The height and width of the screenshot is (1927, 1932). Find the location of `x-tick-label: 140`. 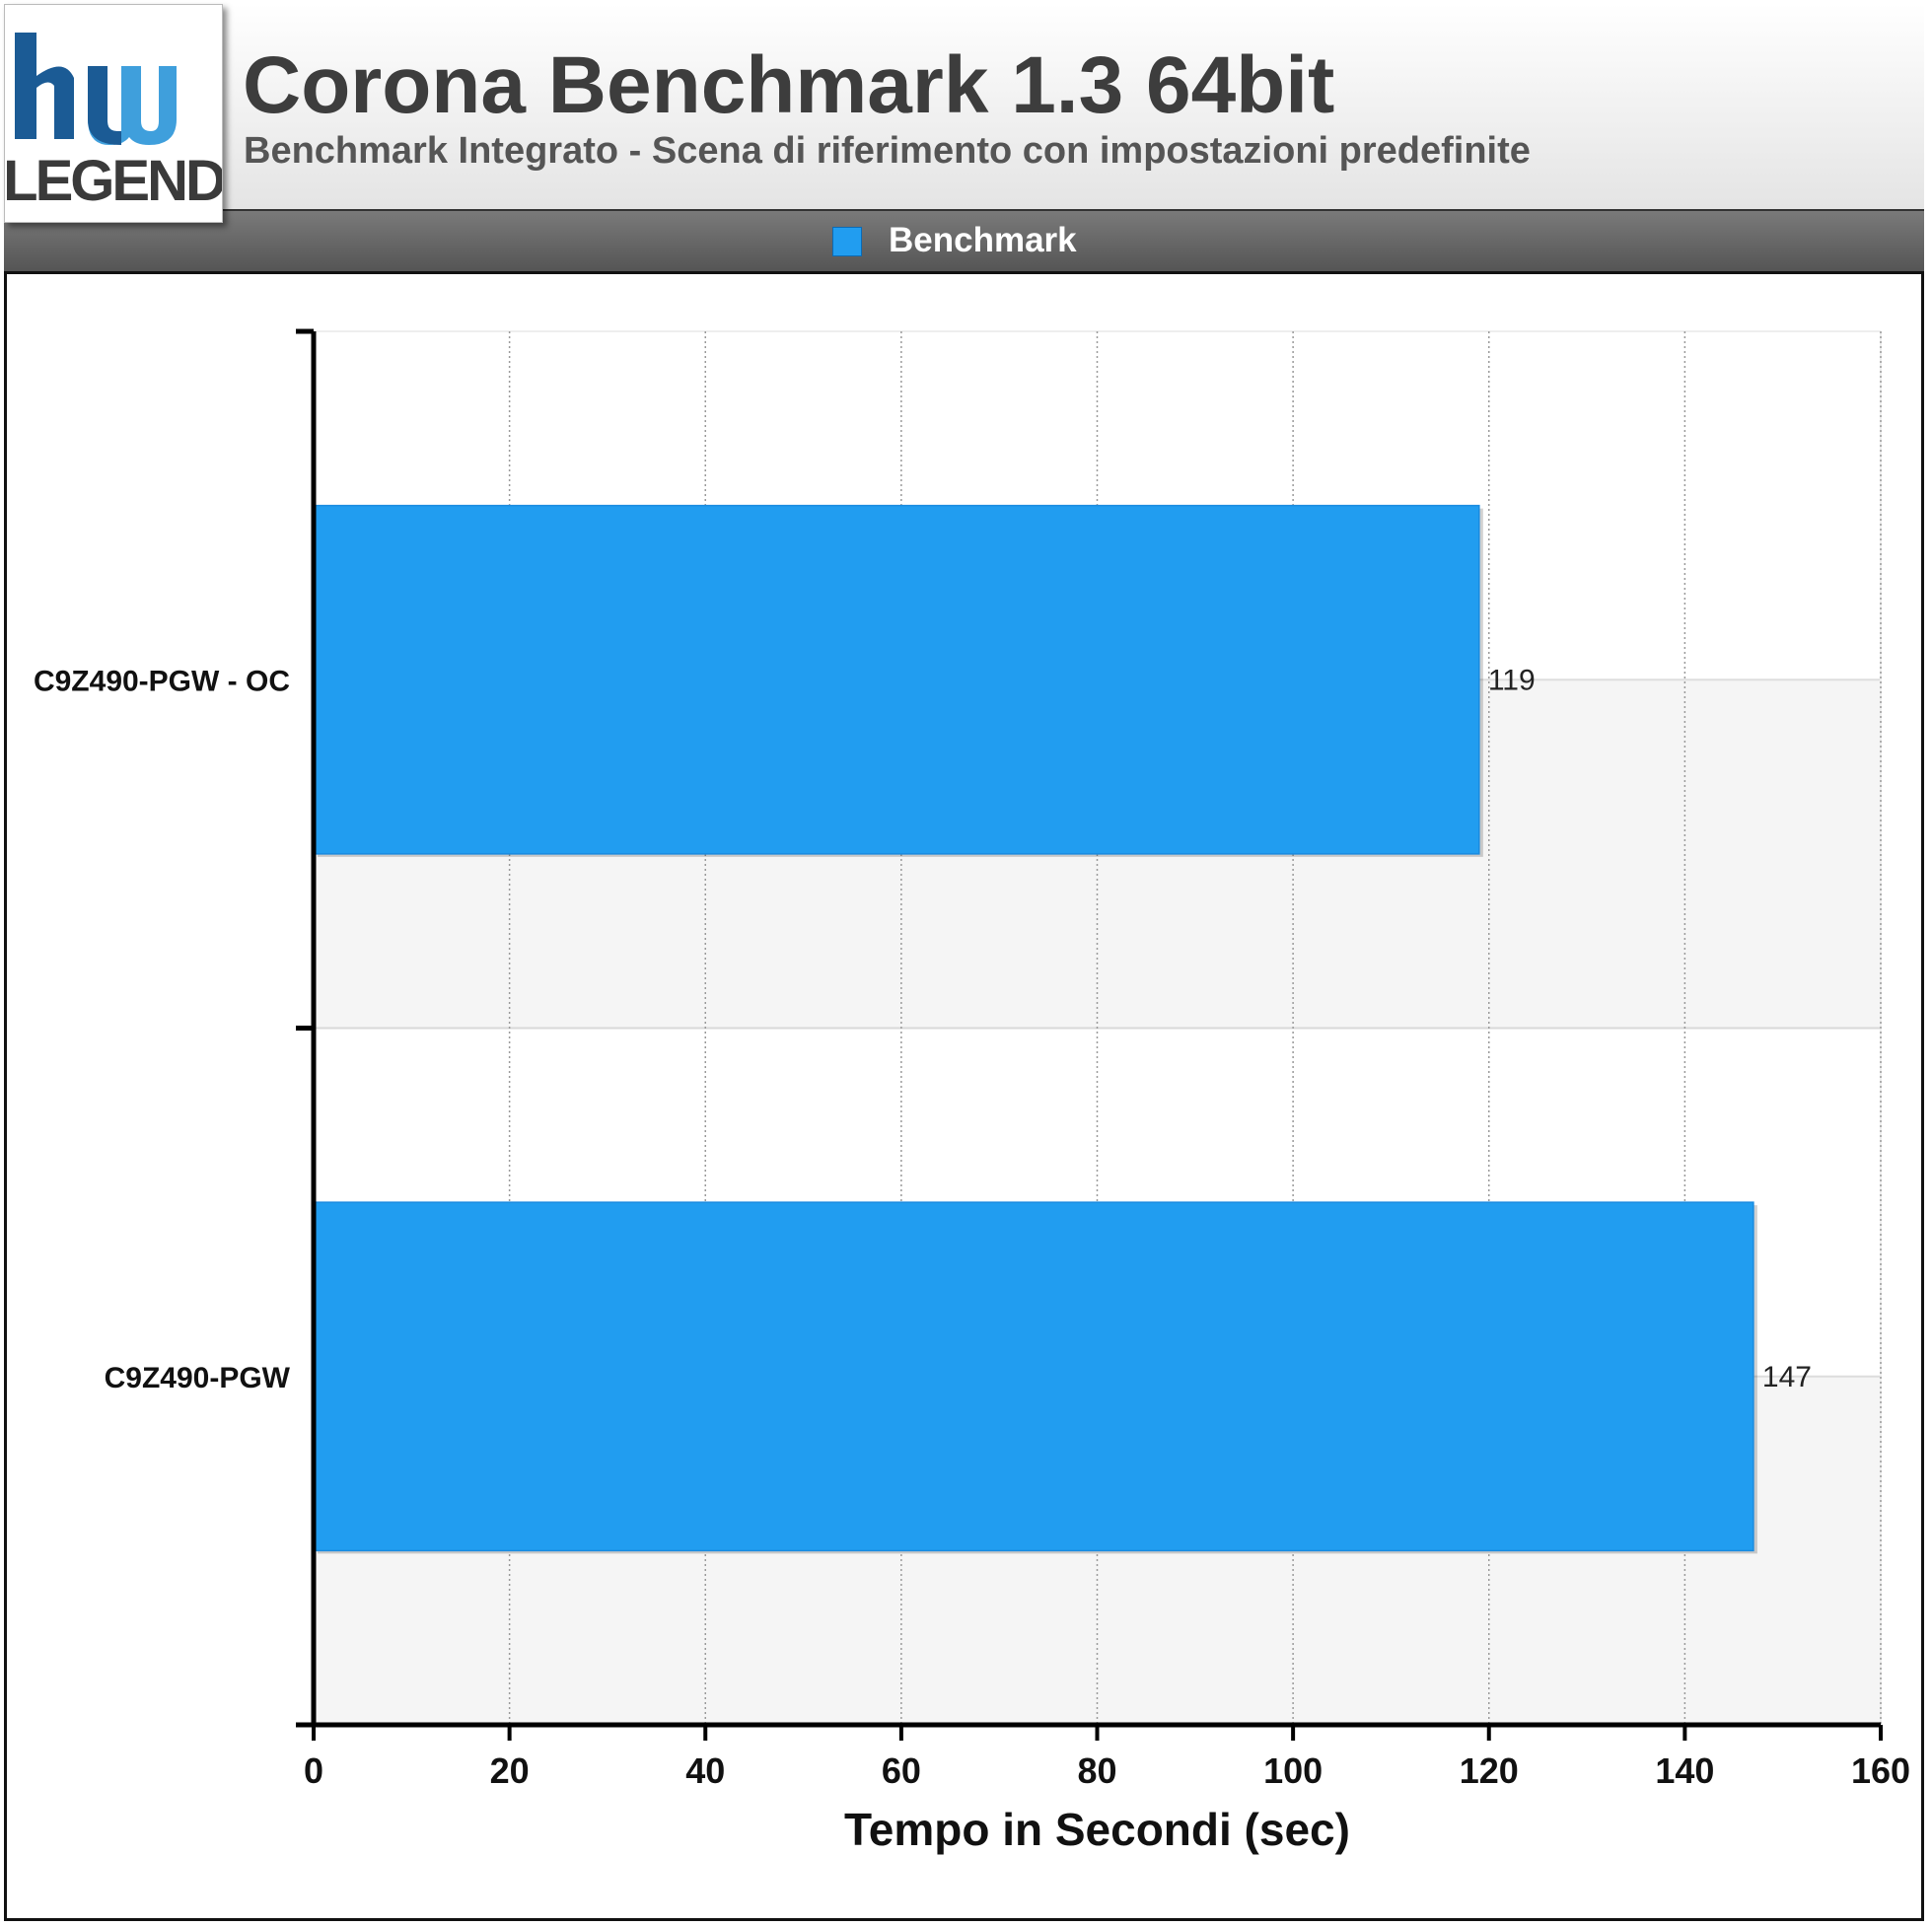

x-tick-label: 140 is located at coordinates (1684, 1770).